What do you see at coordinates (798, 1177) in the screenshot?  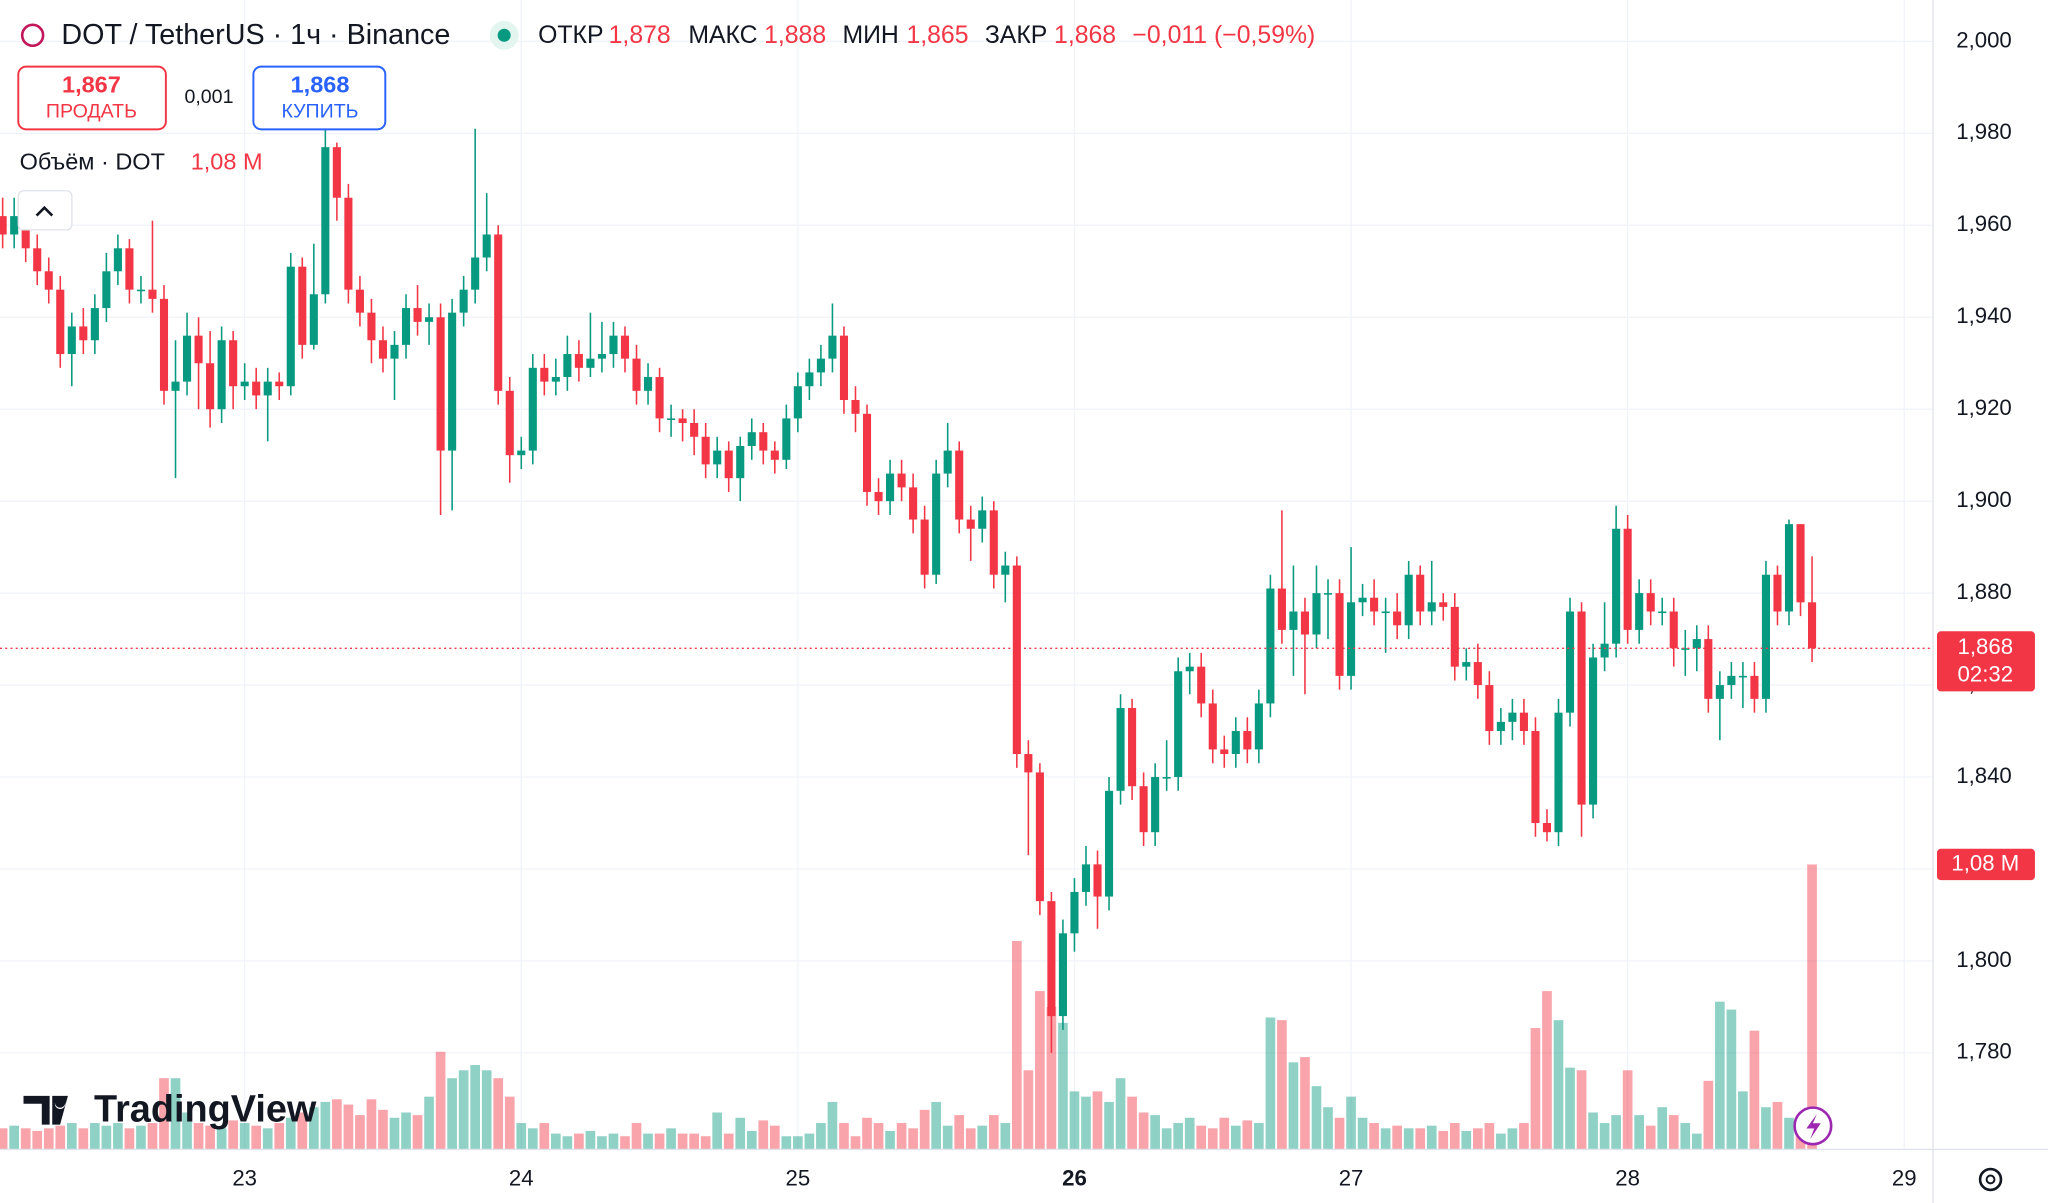 I see `x-tick-label: 25` at bounding box center [798, 1177].